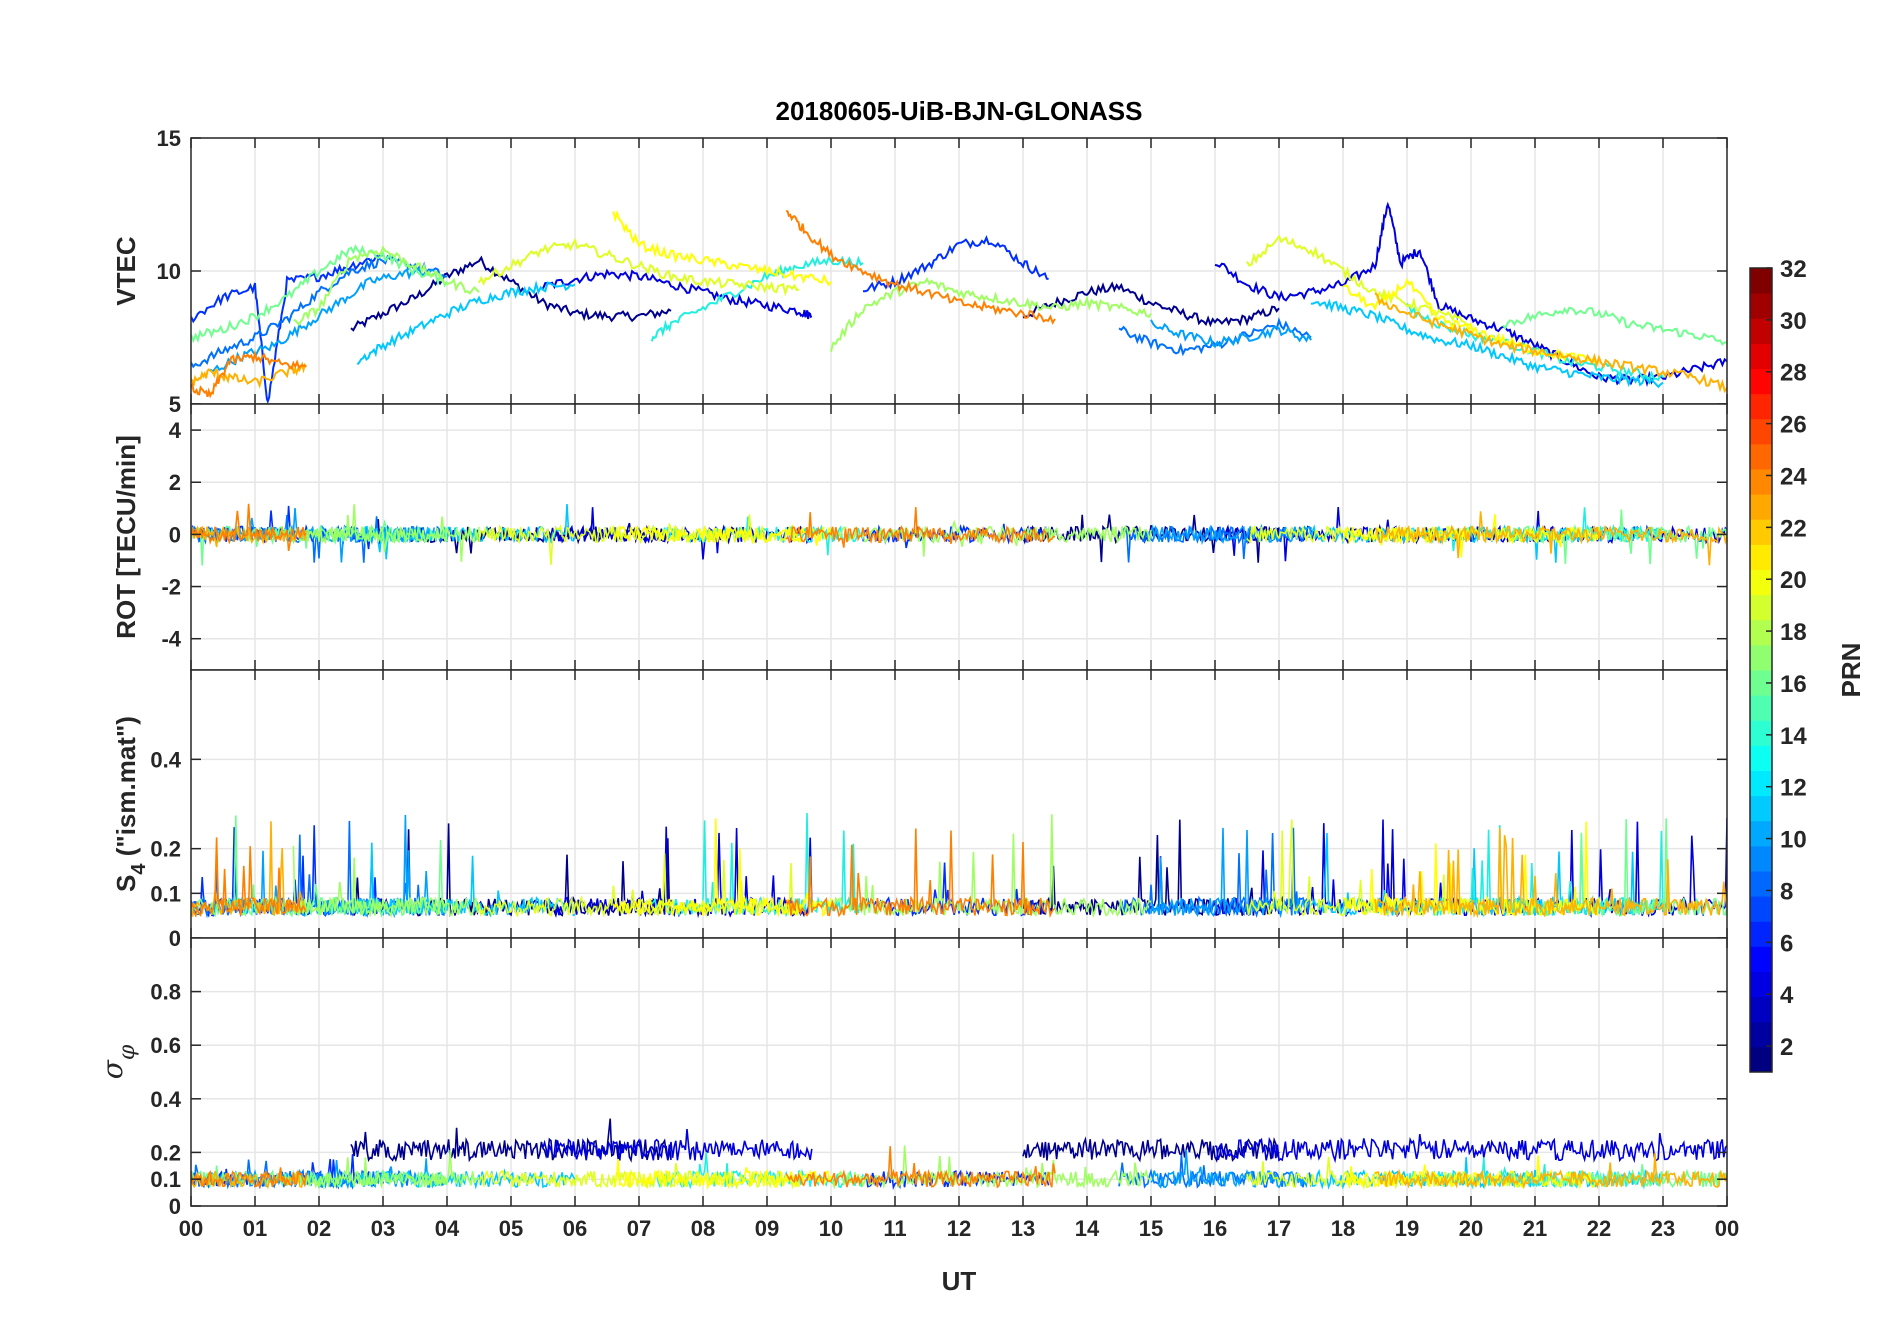 The width and height of the screenshot is (1902, 1330). What do you see at coordinates (1793, 840) in the screenshot?
I see `colorbar-tick-label: 10` at bounding box center [1793, 840].